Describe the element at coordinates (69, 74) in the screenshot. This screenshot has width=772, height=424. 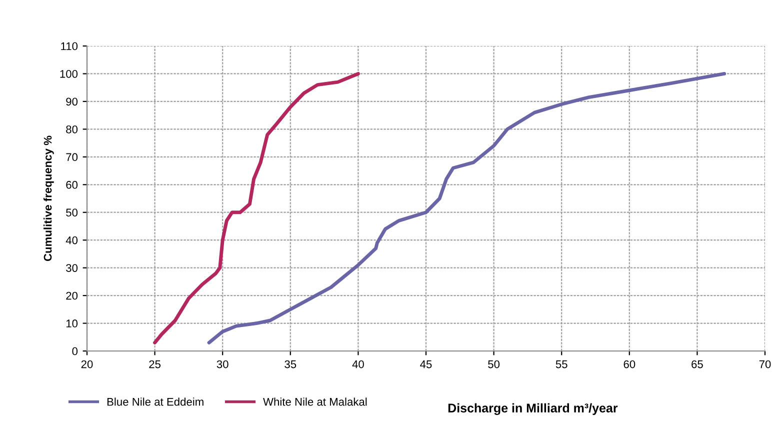
I see `y-tick-label: 100` at that location.